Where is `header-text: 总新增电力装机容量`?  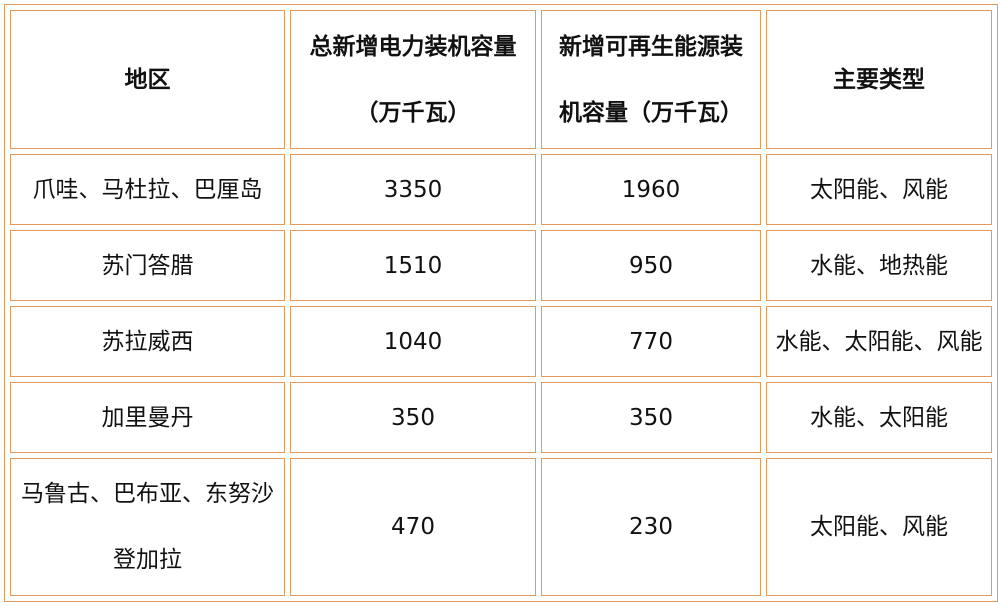
header-text: 总新增电力装机容量 is located at coordinates (413, 46).